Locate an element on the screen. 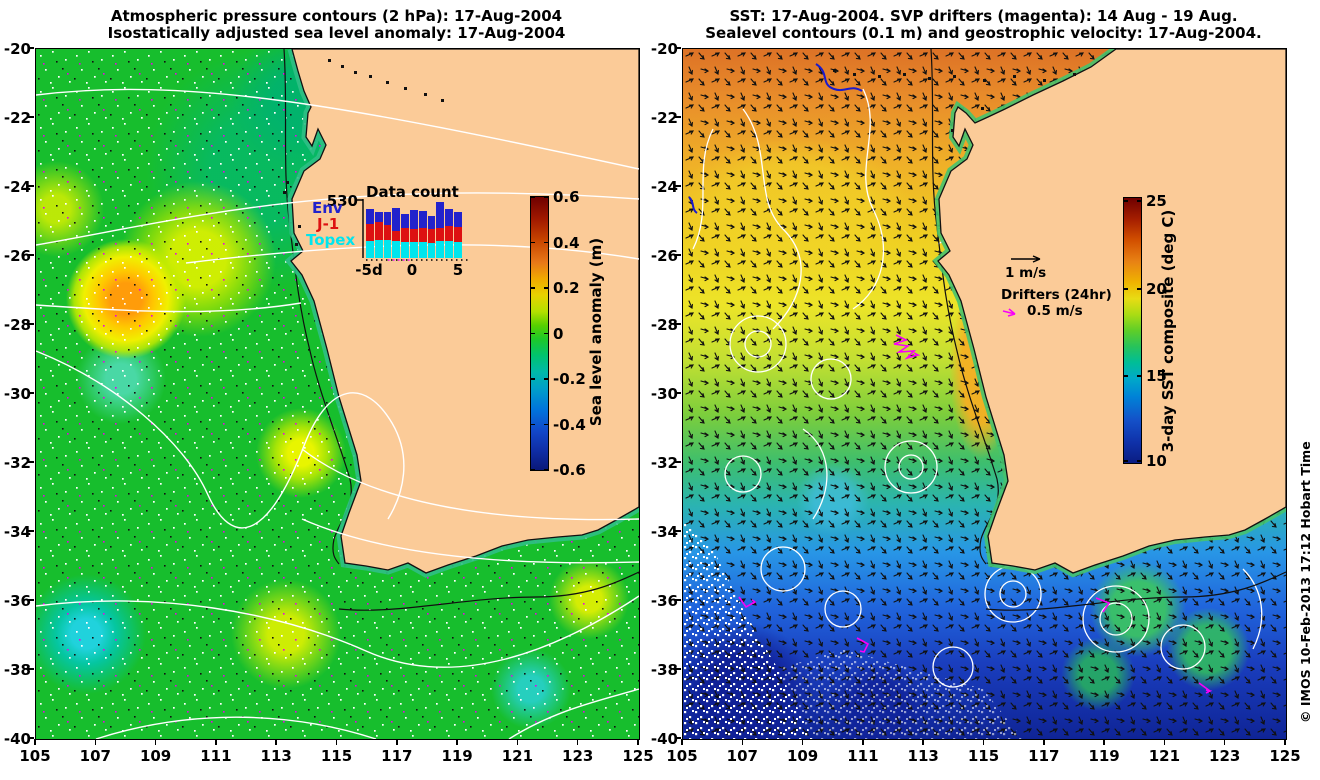 This screenshot has height=780, width=1320. inset-legend-env: Env is located at coordinates (327, 208).